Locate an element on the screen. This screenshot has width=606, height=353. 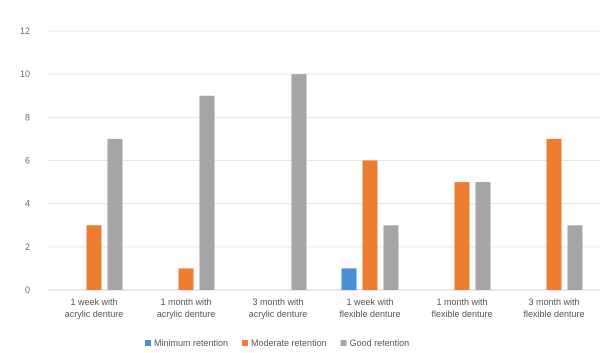
legend-label: Minimum retention is located at coordinates (191, 343).